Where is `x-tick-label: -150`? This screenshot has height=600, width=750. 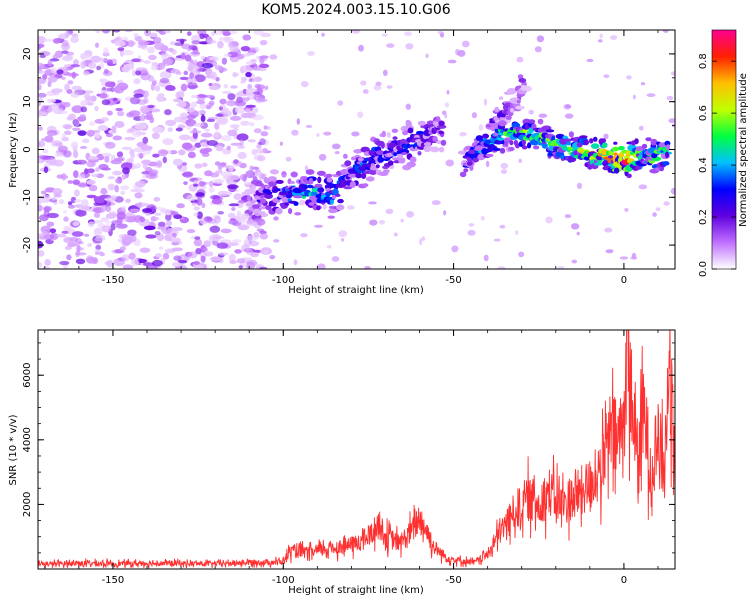 x-tick-label: -150 is located at coordinates (113, 580).